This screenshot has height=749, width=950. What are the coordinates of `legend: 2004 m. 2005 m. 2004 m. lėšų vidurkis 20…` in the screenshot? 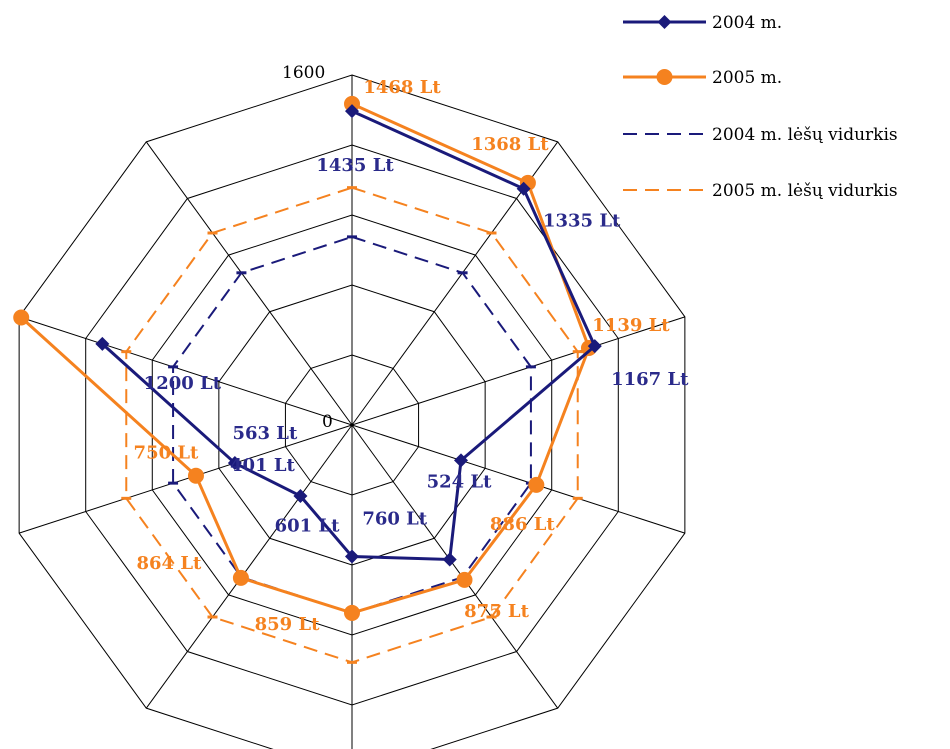 It's located at (760, 107).